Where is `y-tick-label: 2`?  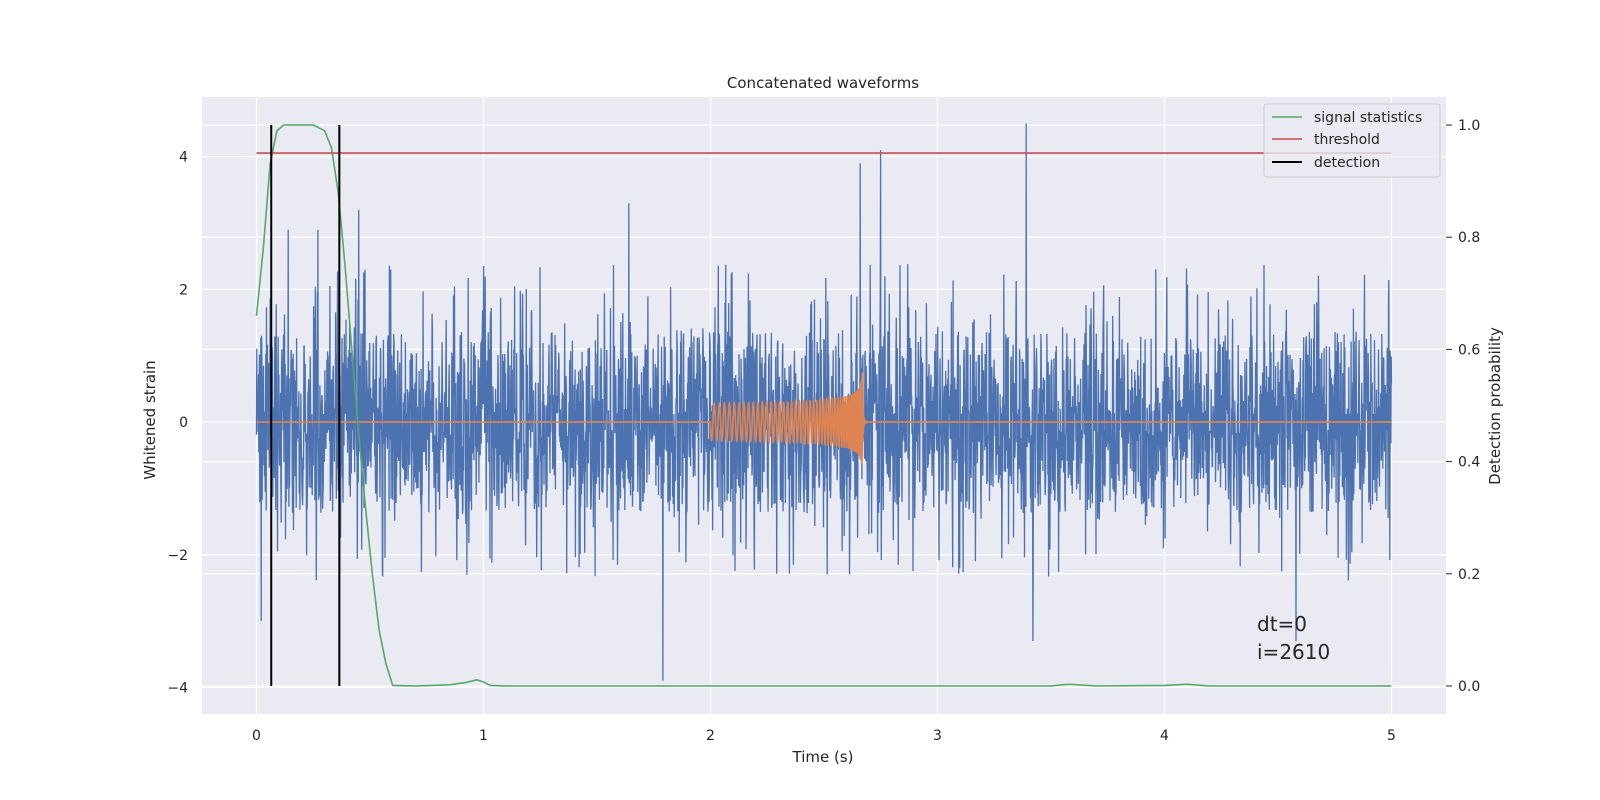
y-tick-label: 2 is located at coordinates (183, 290).